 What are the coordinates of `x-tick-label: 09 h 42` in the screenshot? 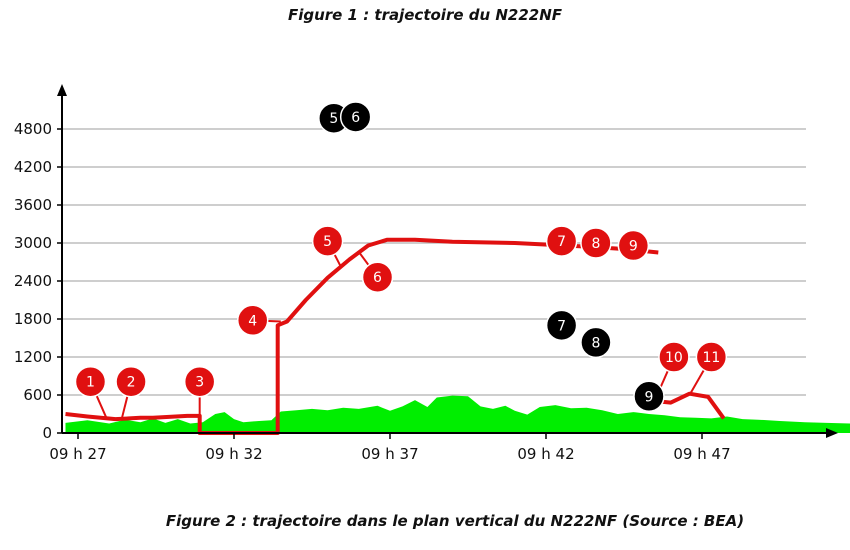 It's located at (545, 454).